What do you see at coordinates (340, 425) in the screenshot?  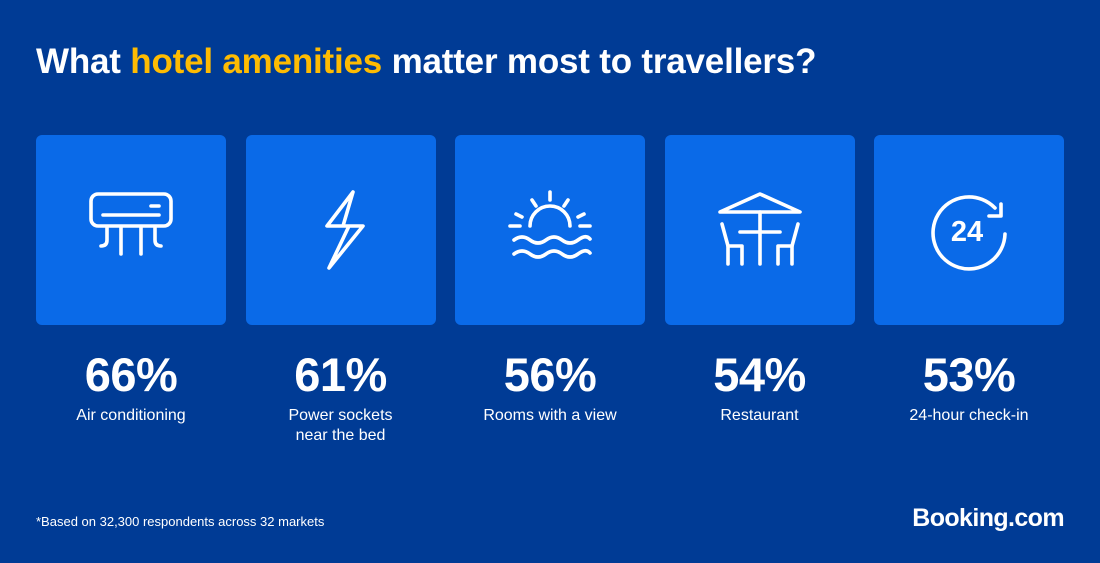 I see `amenity-label: Power sockets near the bed` at bounding box center [340, 425].